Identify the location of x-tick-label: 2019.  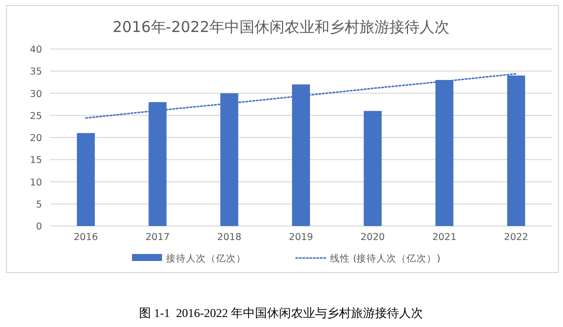
(301, 237).